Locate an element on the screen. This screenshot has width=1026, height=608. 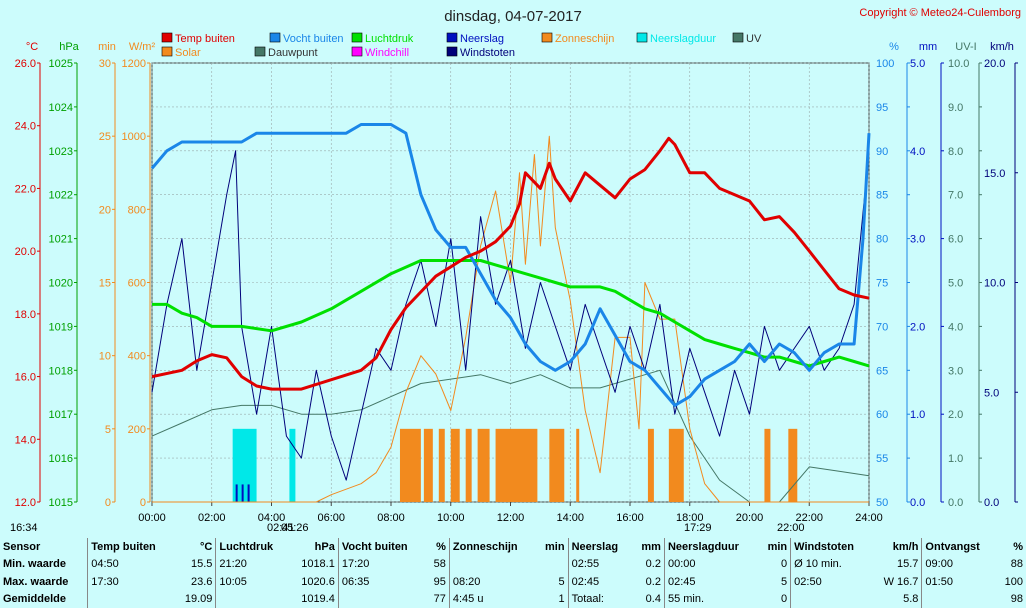
right-axis-tick-label: 20.0 is located at coordinates (994, 64).